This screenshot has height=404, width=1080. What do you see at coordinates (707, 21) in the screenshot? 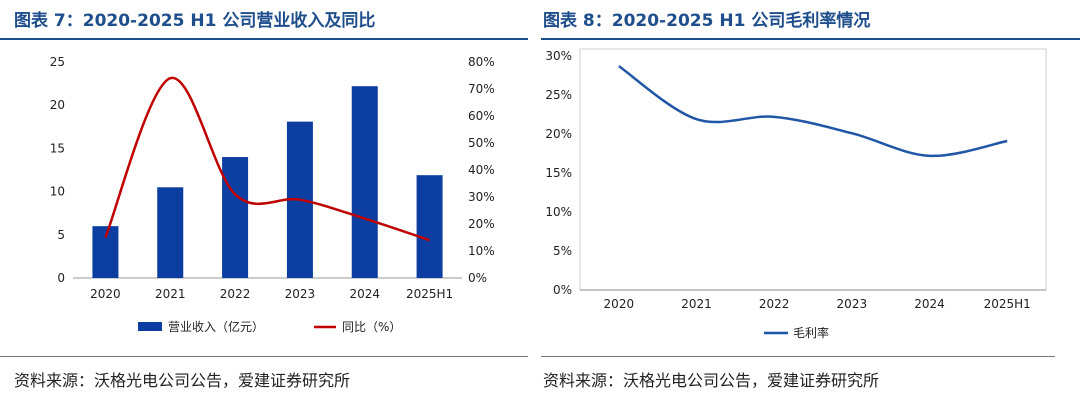
I see `chart-title: 图表 8：2020-2025 H1 公司毛利率情况` at bounding box center [707, 21].